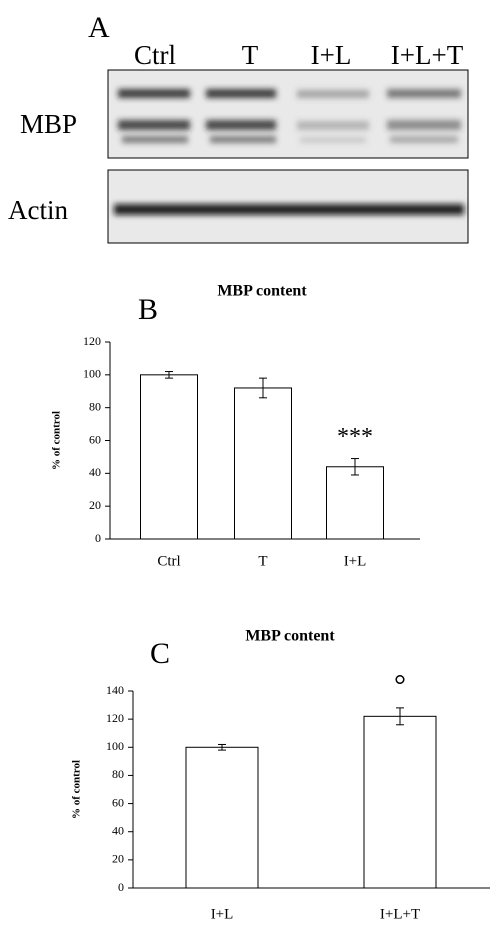 This screenshot has height=934, width=500. I want to click on annotation: ***, so click(355, 437).